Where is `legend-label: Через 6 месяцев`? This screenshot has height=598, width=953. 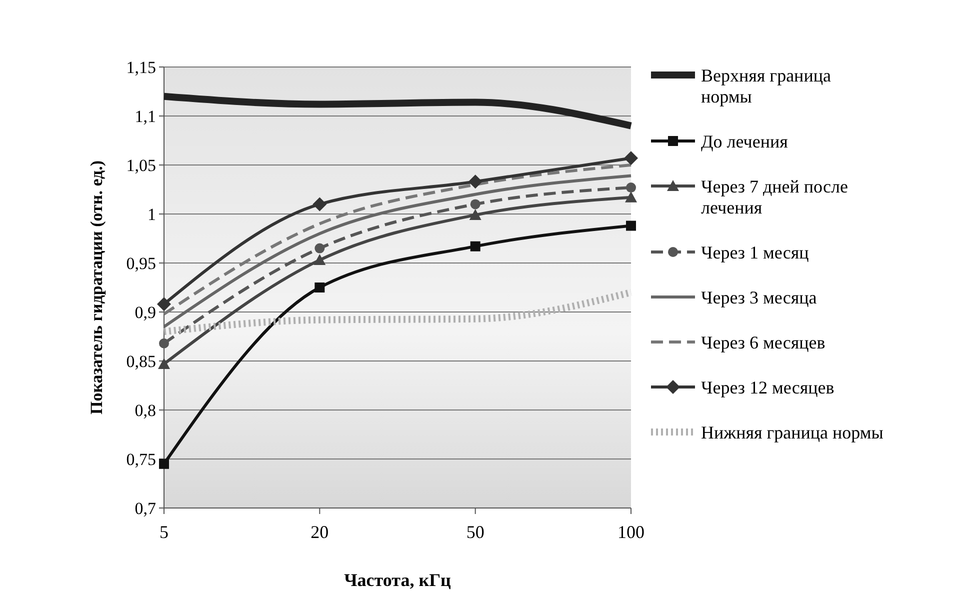 legend-label: Через 6 месяцев is located at coordinates (763, 342).